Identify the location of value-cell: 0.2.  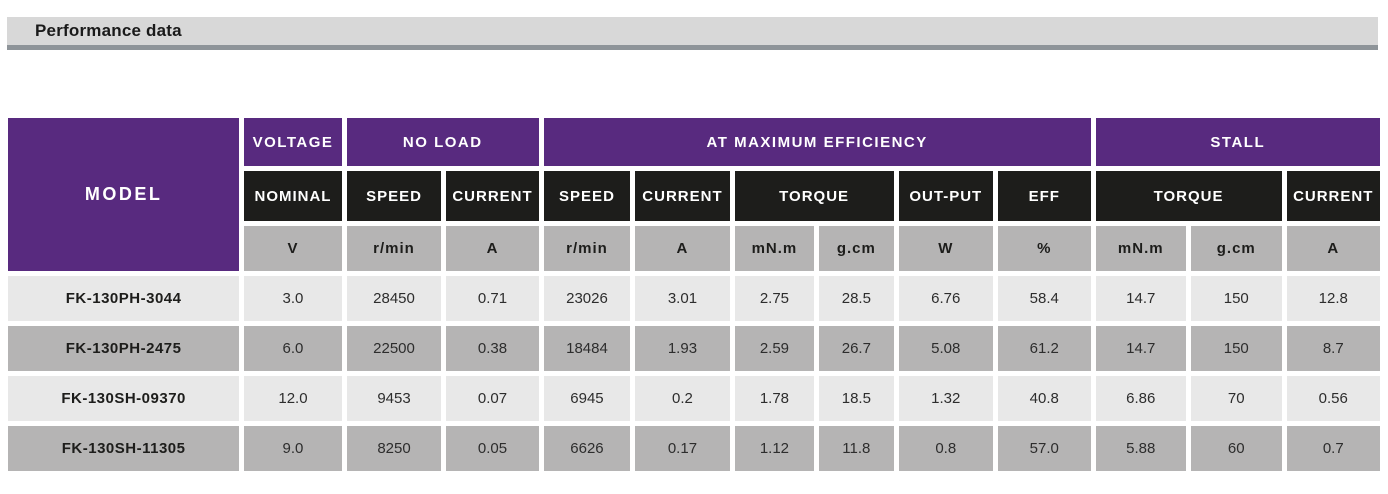
(682, 398).